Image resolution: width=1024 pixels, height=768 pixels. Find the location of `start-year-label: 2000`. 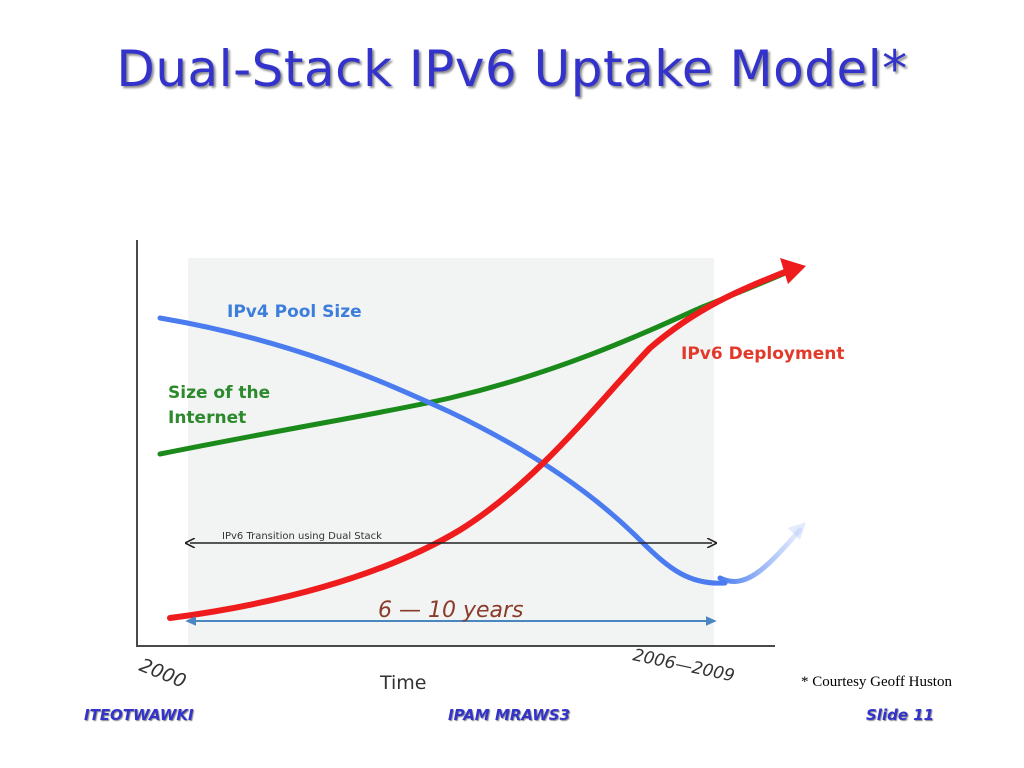

start-year-label: 2000 is located at coordinates (162, 673).